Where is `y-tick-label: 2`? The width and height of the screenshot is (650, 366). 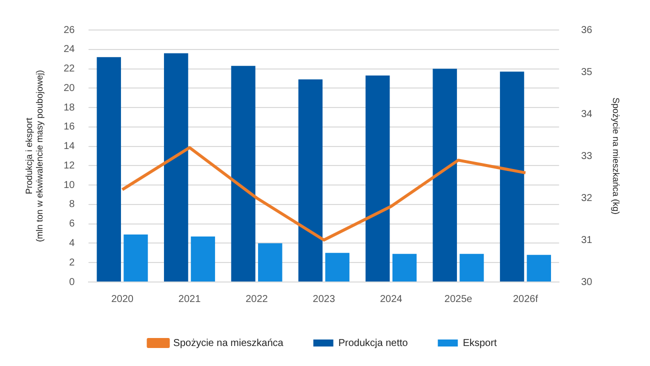
y-tick-label: 2 is located at coordinates (72, 262).